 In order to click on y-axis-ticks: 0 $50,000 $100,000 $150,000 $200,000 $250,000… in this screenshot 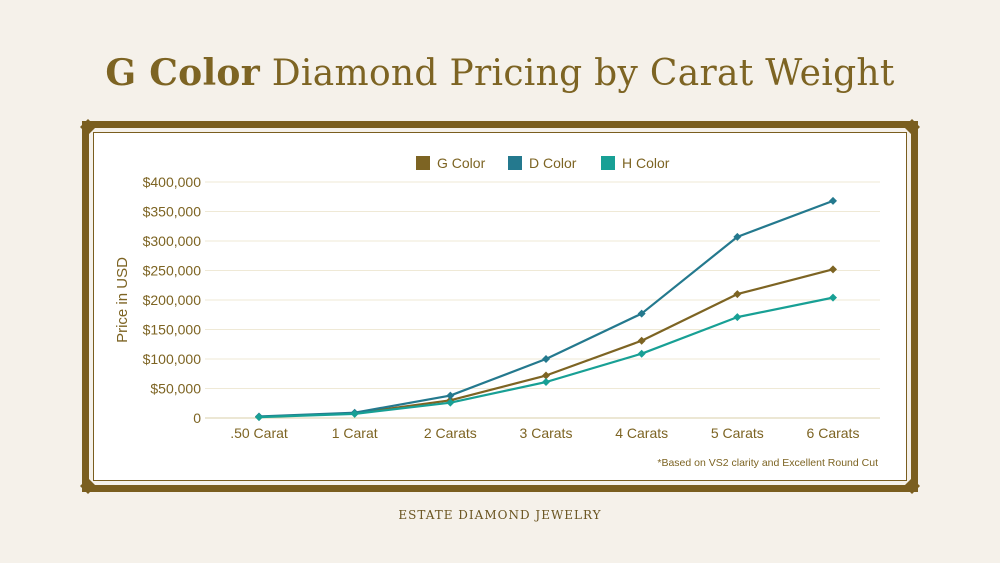, I will do `click(172, 300)`.